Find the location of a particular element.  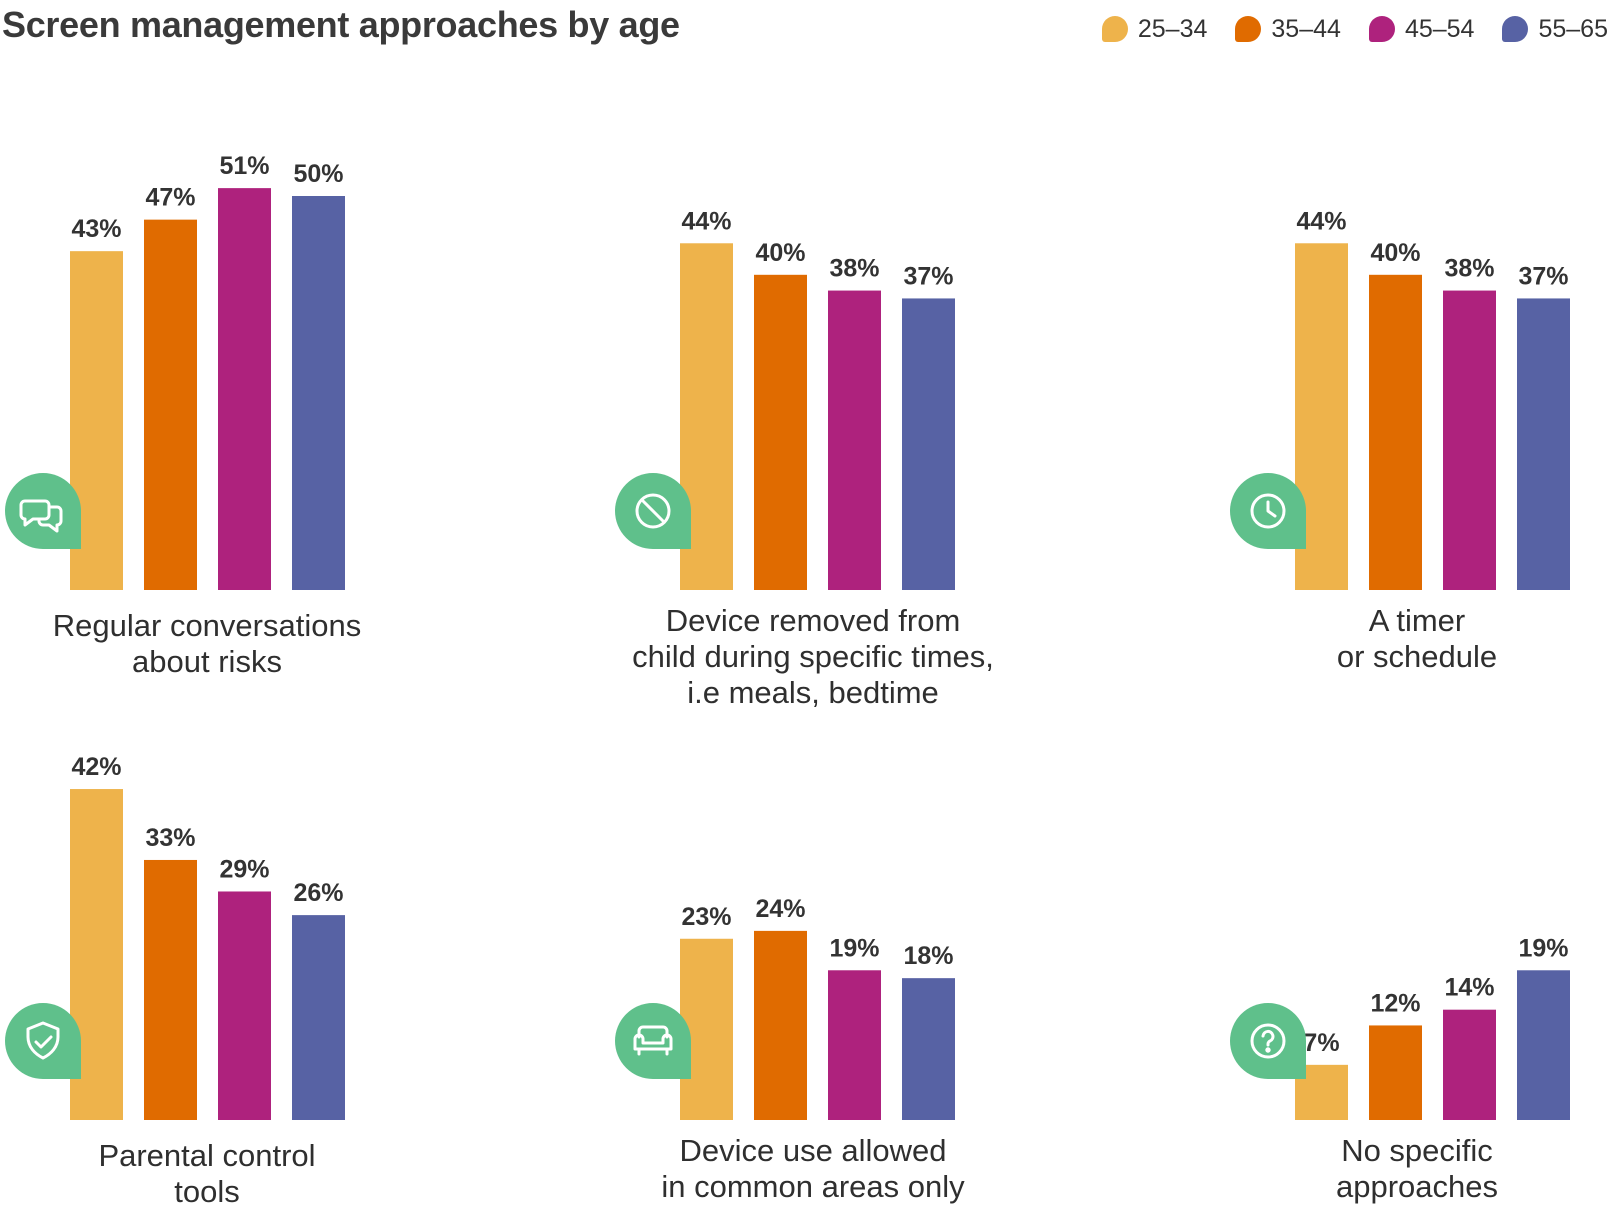

shield-check-icon is located at coordinates (43, 1040).